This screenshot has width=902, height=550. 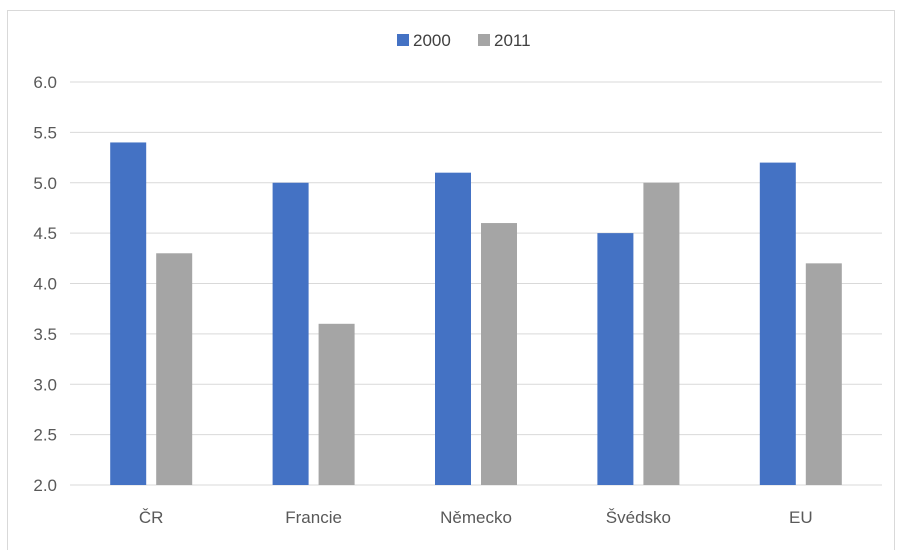 What do you see at coordinates (45, 132) in the screenshot?
I see `y-tick-label: 5.5` at bounding box center [45, 132].